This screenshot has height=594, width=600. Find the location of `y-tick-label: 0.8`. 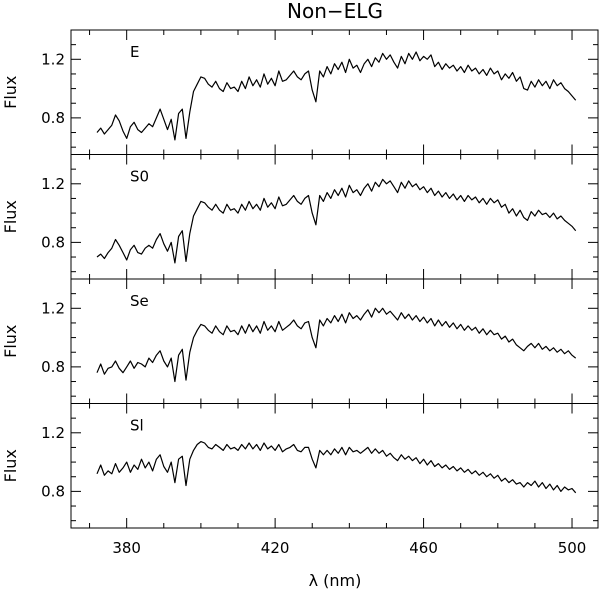

y-tick-label: 0.8 is located at coordinates (53, 242).